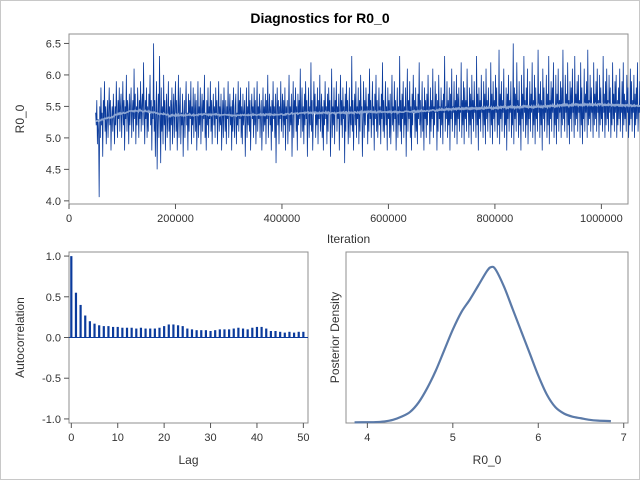 Image resolution: width=640 pixels, height=480 pixels. What do you see at coordinates (601, 219) in the screenshot?
I see `x-tick-label: 1000000` at bounding box center [601, 219].